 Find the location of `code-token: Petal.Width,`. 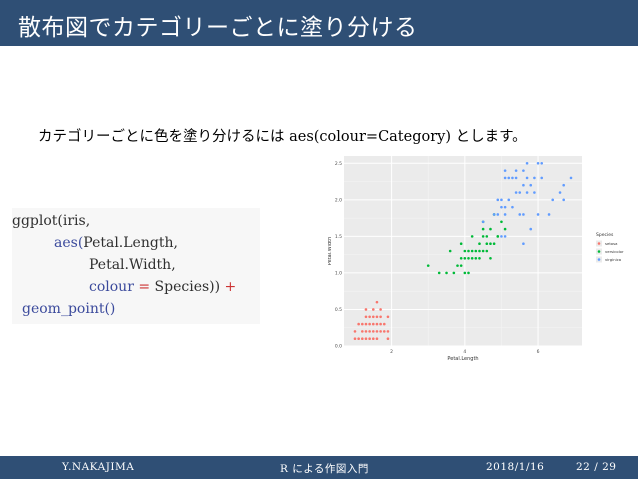

code-token: Petal.Width, is located at coordinates (132, 265).